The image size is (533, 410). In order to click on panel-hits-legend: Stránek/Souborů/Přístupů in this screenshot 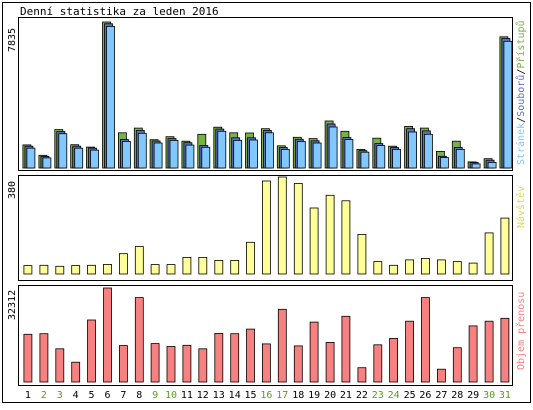, I will do `click(521, 92)`.